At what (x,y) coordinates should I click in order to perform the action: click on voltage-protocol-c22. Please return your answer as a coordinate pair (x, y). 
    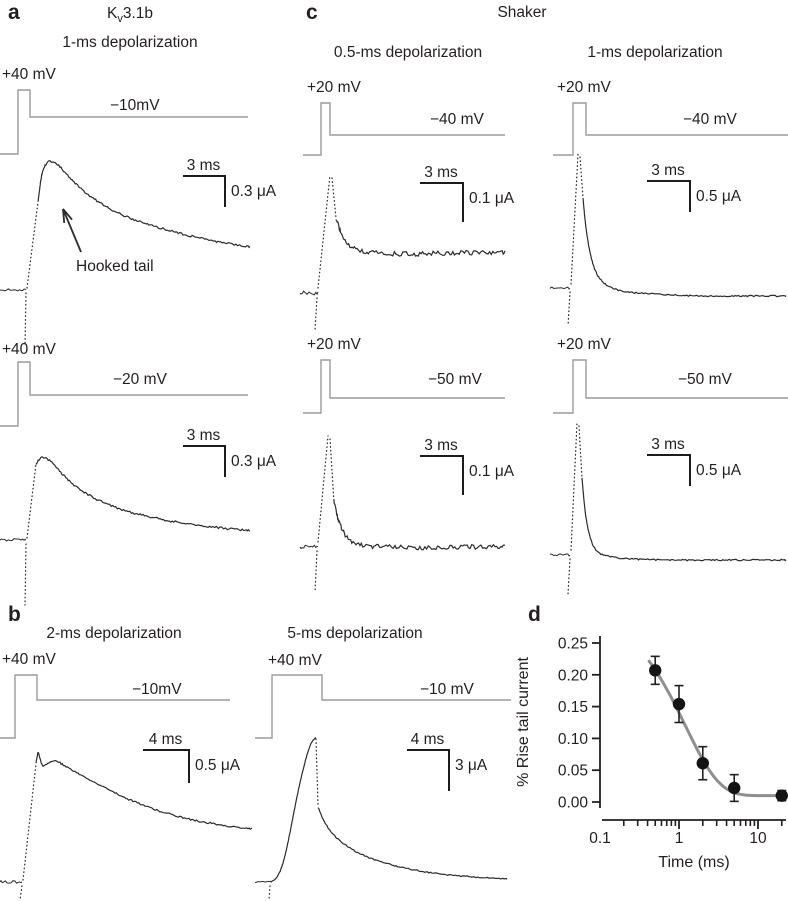
    Looking at the image, I should click on (670, 386).